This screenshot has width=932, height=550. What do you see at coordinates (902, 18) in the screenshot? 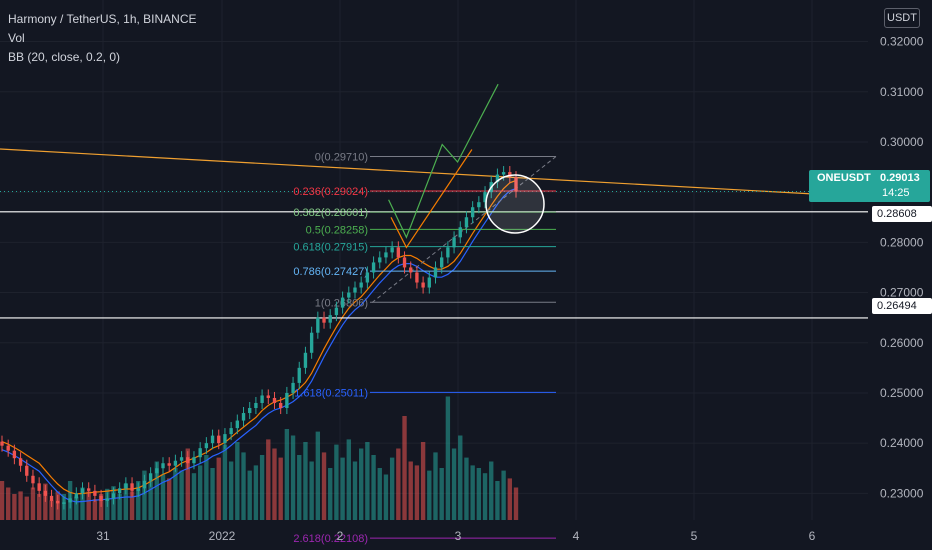
I see `currency-unit-button: USDT` at bounding box center [902, 18].